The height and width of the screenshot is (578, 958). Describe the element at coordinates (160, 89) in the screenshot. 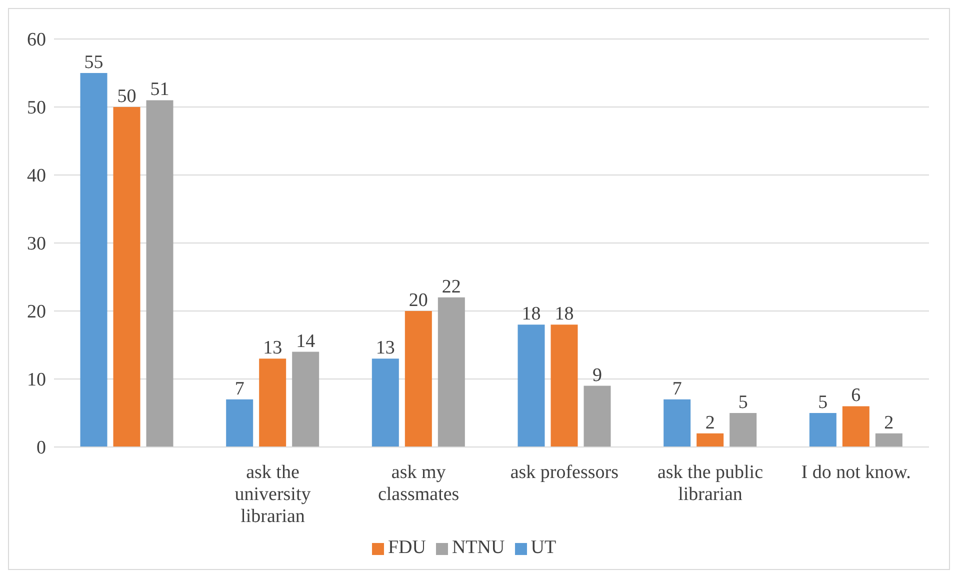

I see `data-label: 51` at that location.